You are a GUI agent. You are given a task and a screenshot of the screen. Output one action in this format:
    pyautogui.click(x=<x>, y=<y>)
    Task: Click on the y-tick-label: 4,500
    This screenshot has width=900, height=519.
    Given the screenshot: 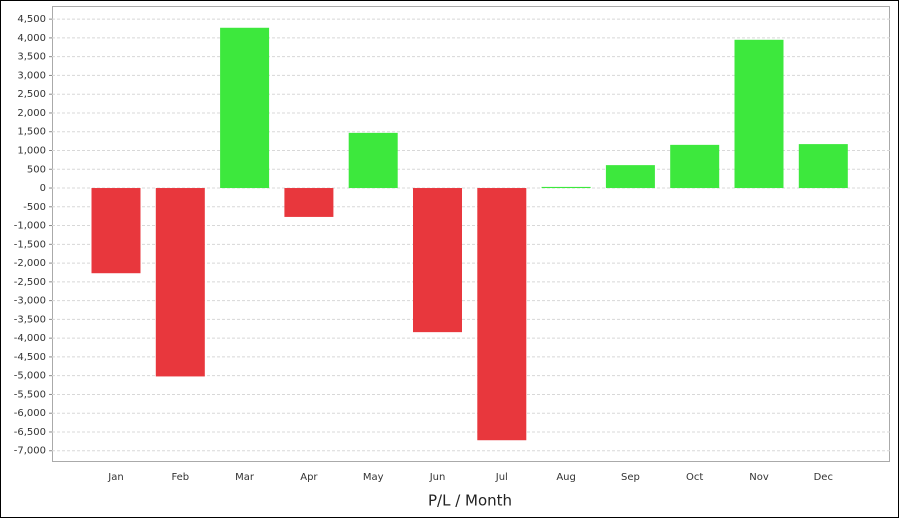 What is the action you would take?
    pyautogui.click(x=31, y=19)
    